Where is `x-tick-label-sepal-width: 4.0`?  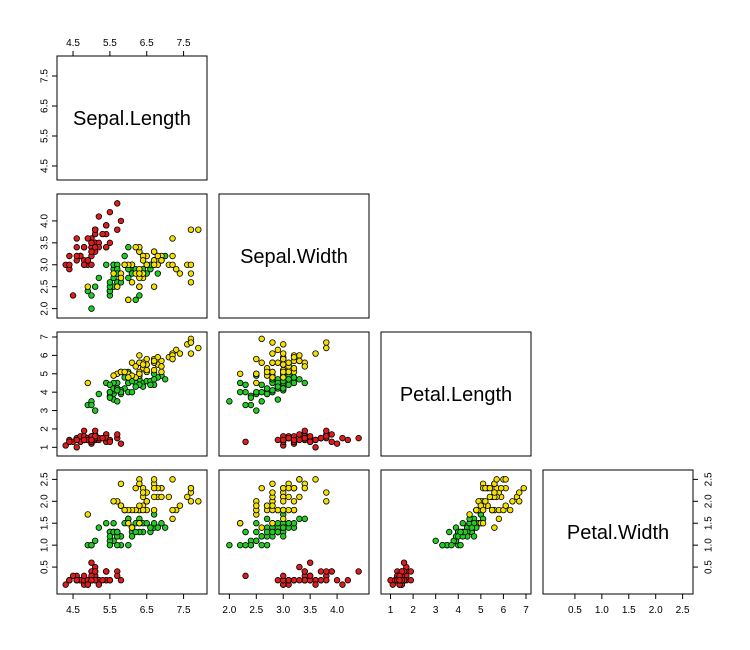 x-tick-label-sepal-width: 4.0 is located at coordinates (337, 610).